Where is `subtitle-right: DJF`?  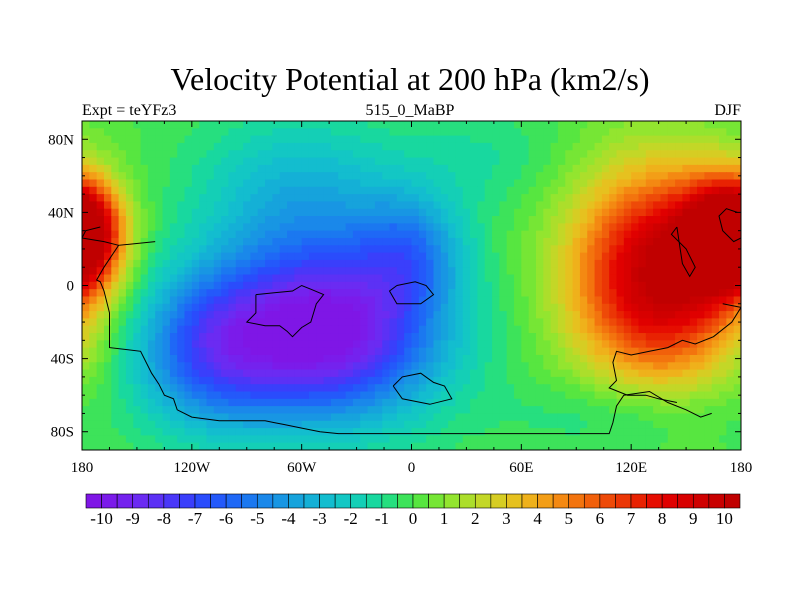 subtitle-right: DJF is located at coordinates (727, 110).